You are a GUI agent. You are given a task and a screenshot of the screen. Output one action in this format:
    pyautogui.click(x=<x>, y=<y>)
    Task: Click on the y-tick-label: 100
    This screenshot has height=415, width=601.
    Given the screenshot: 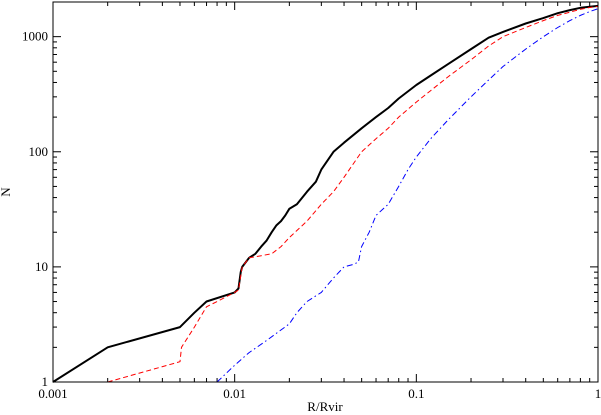 What is the action you would take?
    pyautogui.click(x=39, y=151)
    